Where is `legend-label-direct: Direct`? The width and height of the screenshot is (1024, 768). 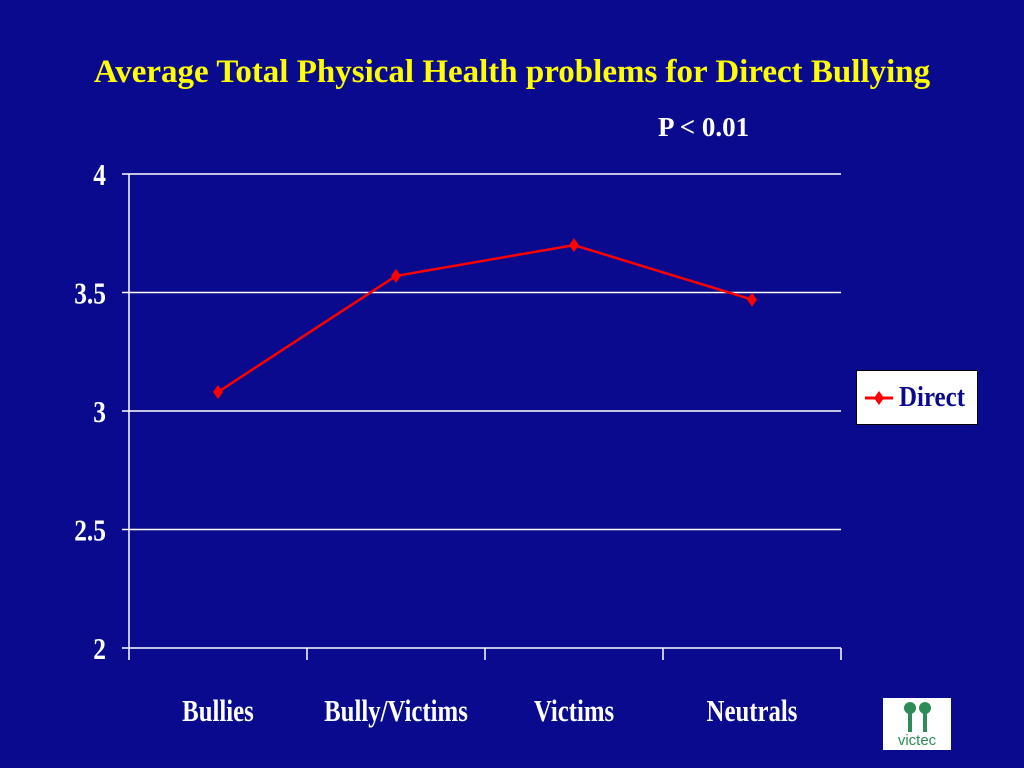 legend-label-direct: Direct is located at coordinates (932, 397).